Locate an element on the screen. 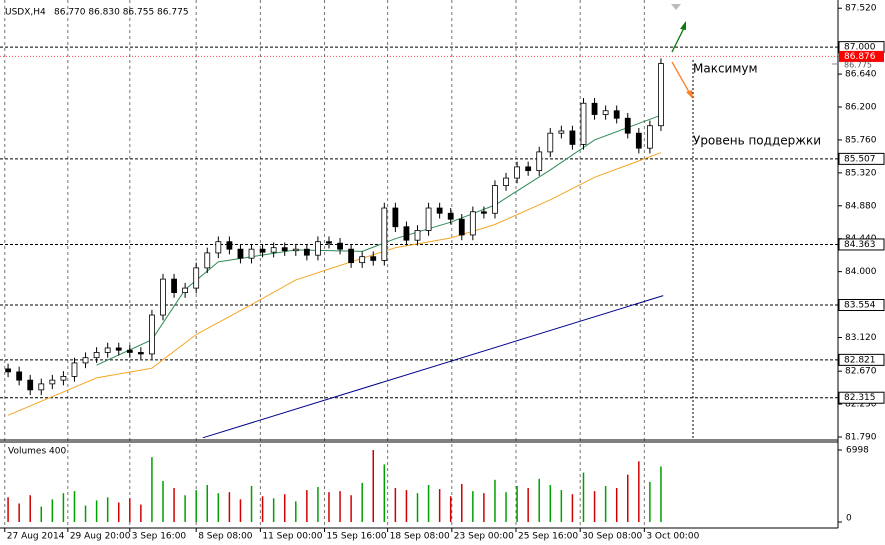 Image resolution: width=885 pixels, height=545 pixels. level-label: 83.554 is located at coordinates (860, 306).